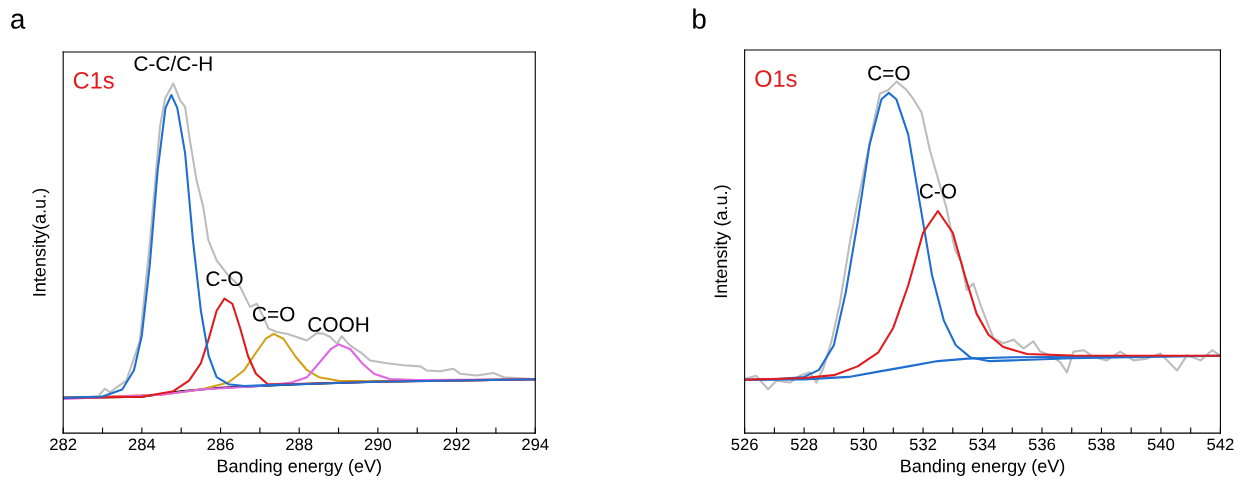 The width and height of the screenshot is (1239, 490). What do you see at coordinates (1042, 444) in the screenshot?
I see `x-tick-label: 536` at bounding box center [1042, 444].